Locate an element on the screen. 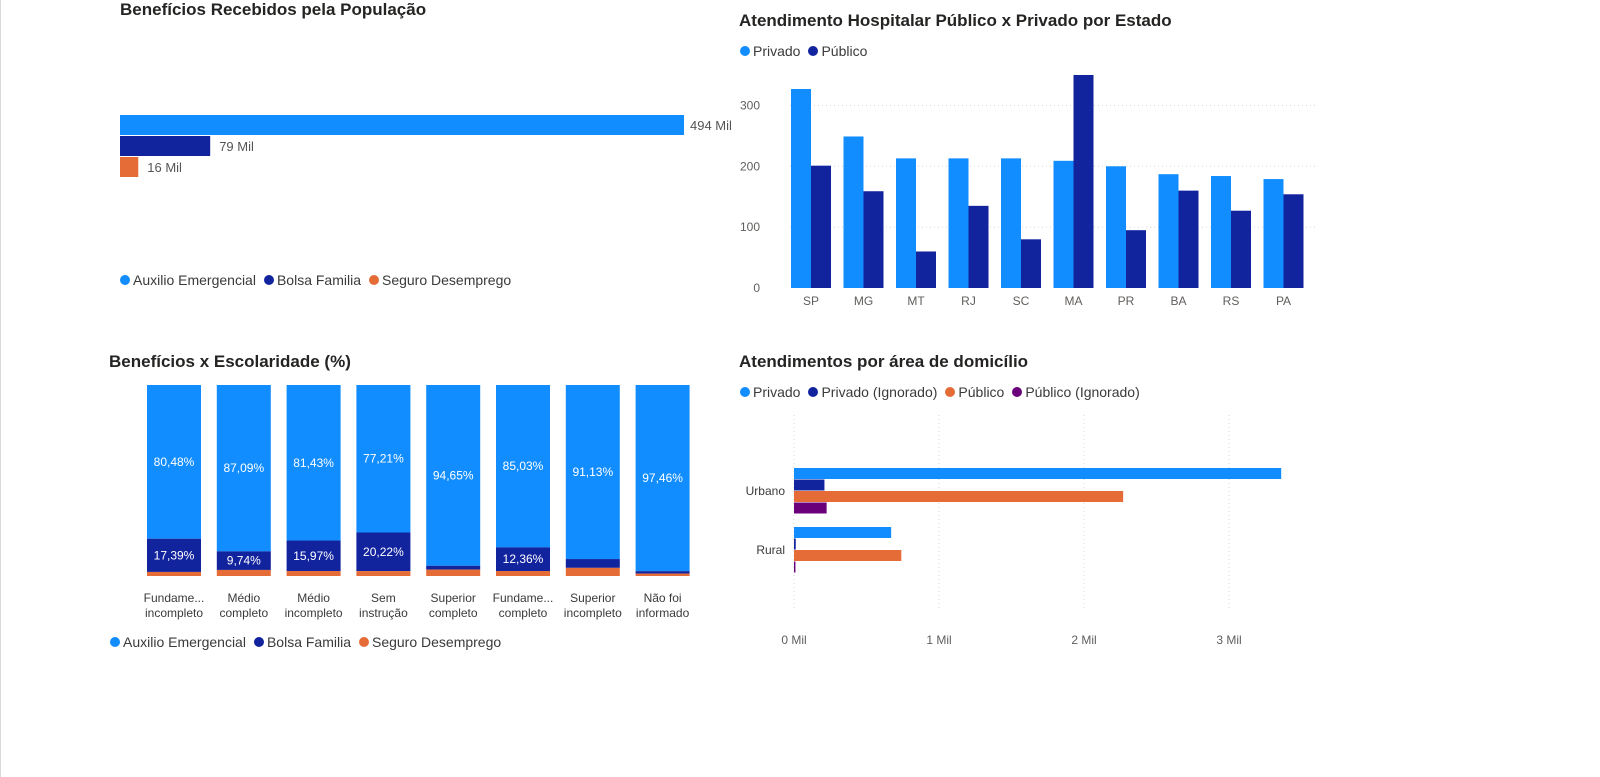 The image size is (1600, 777). chart-title: Benefícios x Escolaridade (%) is located at coordinates (230, 361).